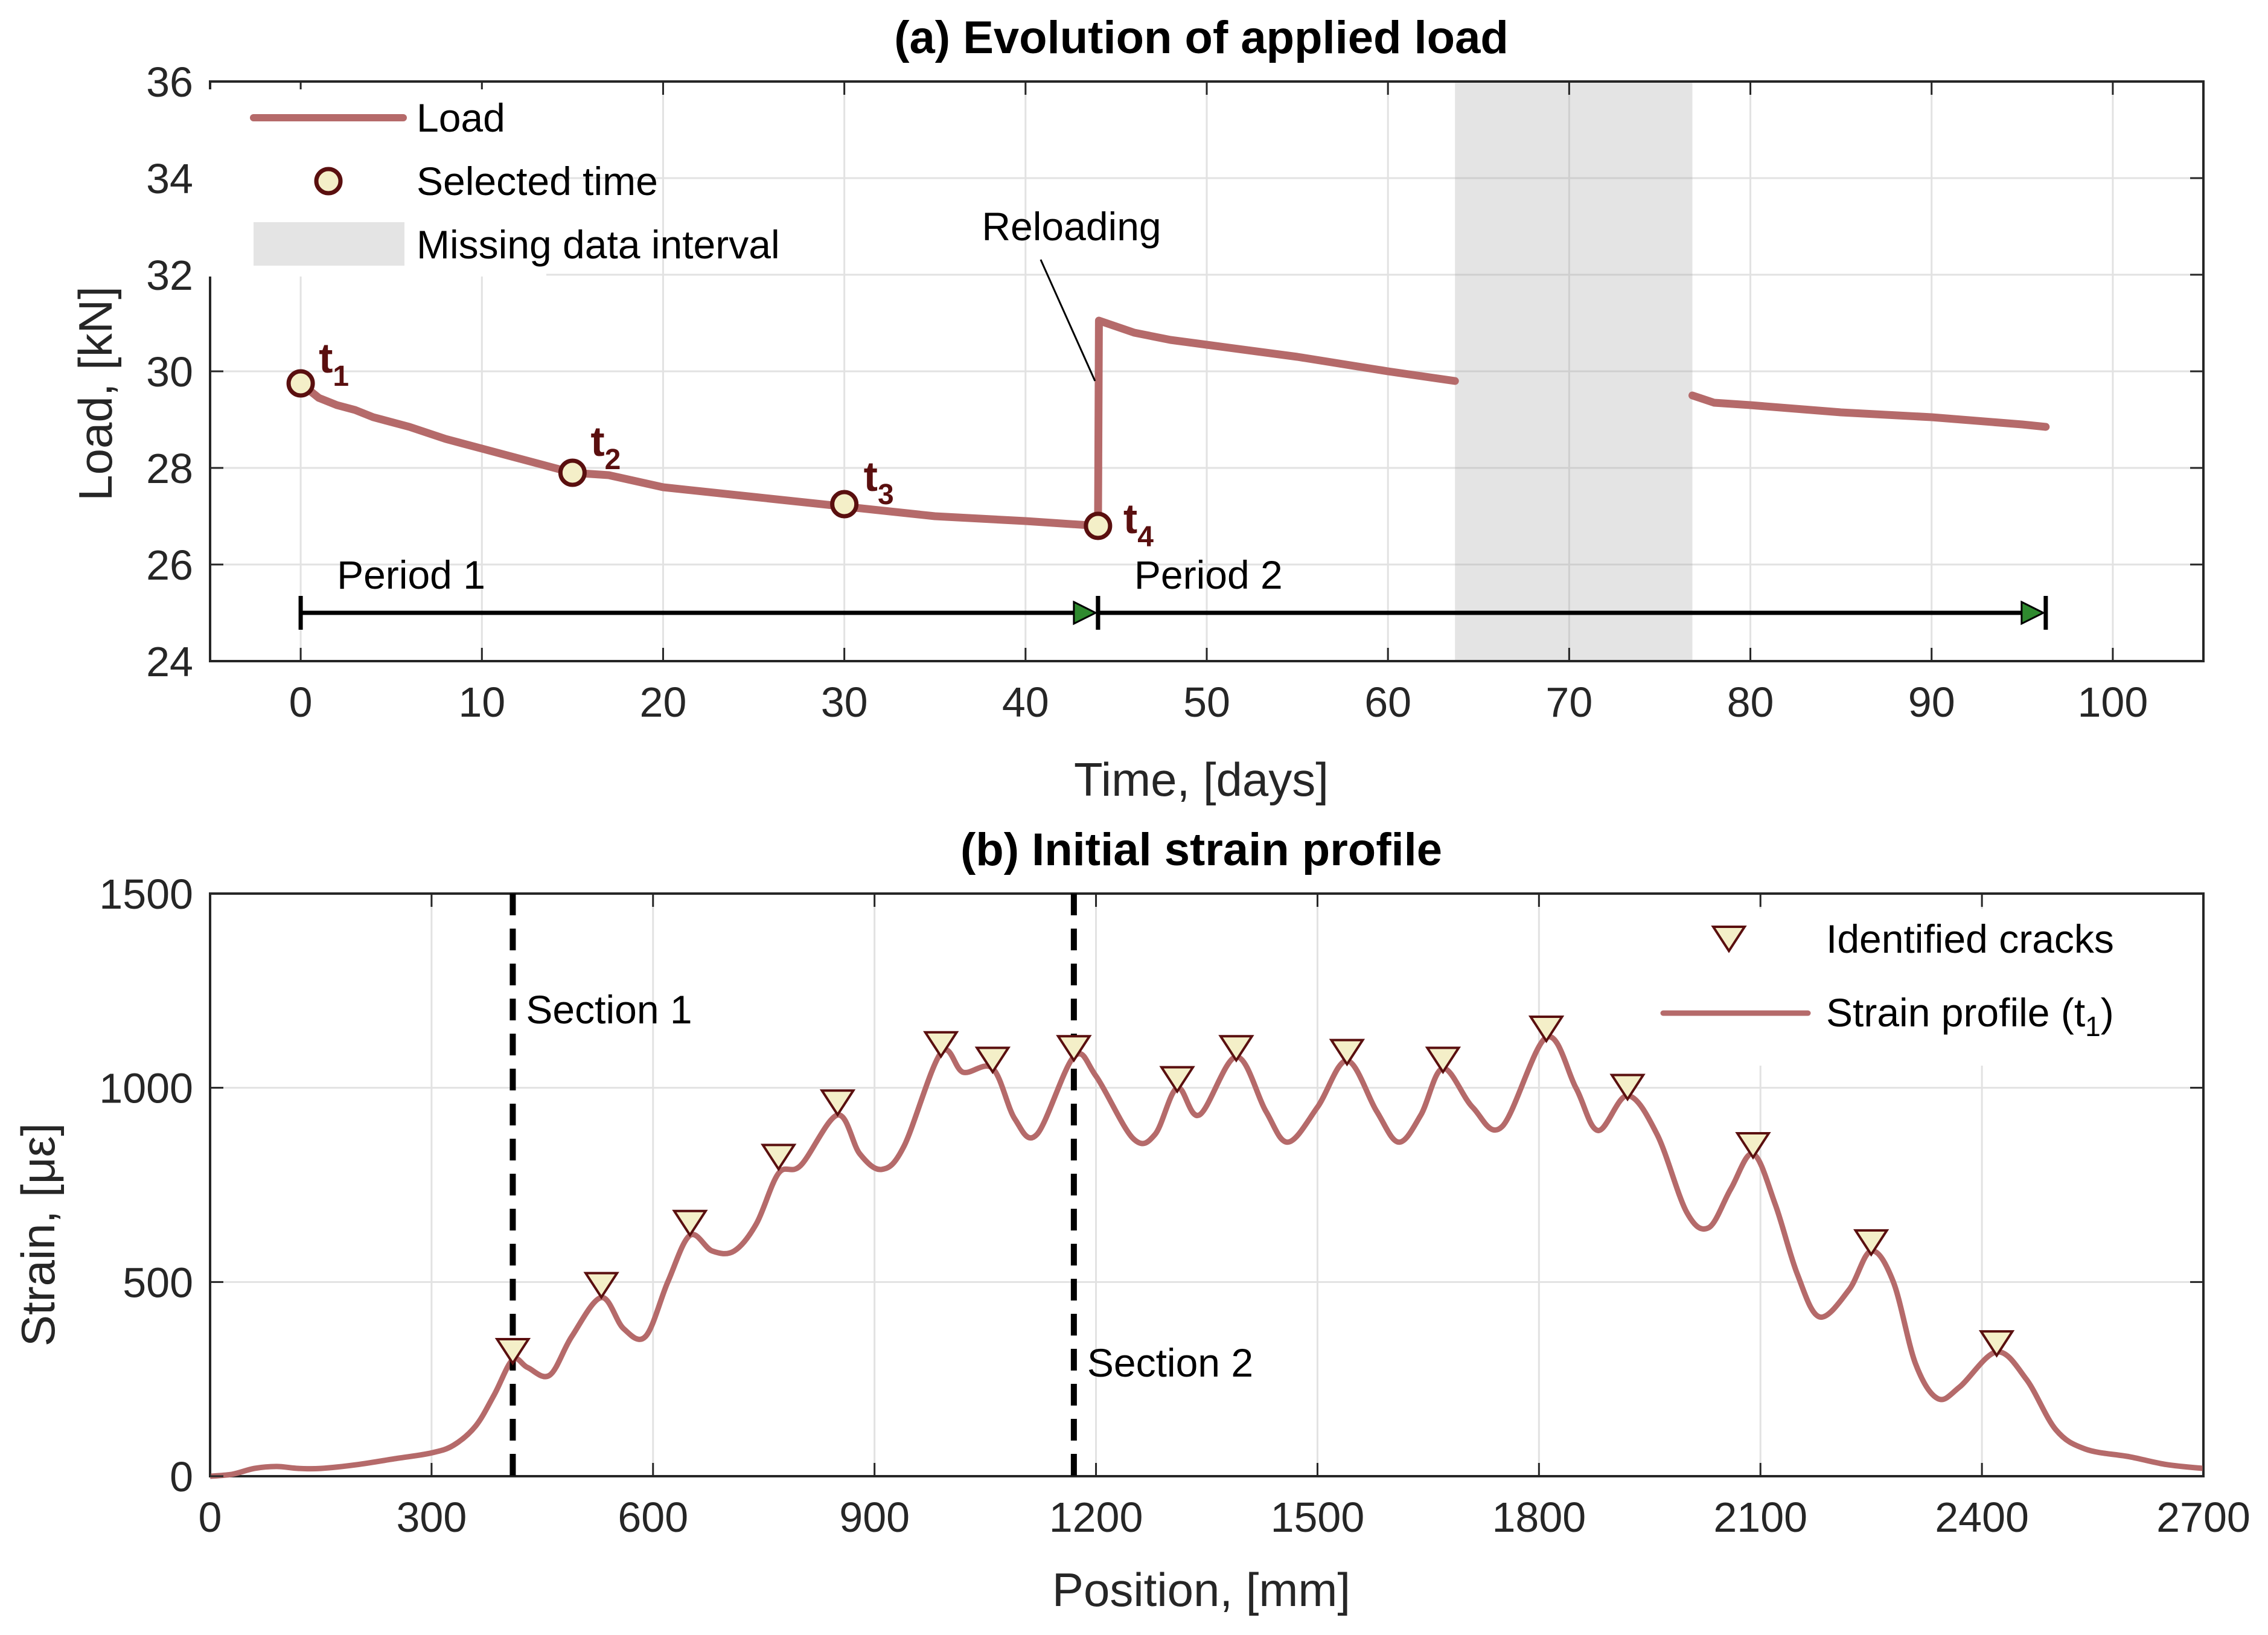  What do you see at coordinates (411, 574) in the screenshot?
I see `period-label-1: Period 1` at bounding box center [411, 574].